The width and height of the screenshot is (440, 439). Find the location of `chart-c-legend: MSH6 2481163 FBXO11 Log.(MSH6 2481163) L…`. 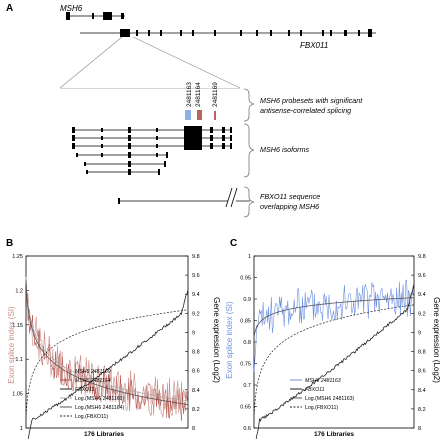

chart-c-legend: MSH6 2481163 FBXO11 Log.(MSH6 2481163) L… is located at coordinates (322, 394).